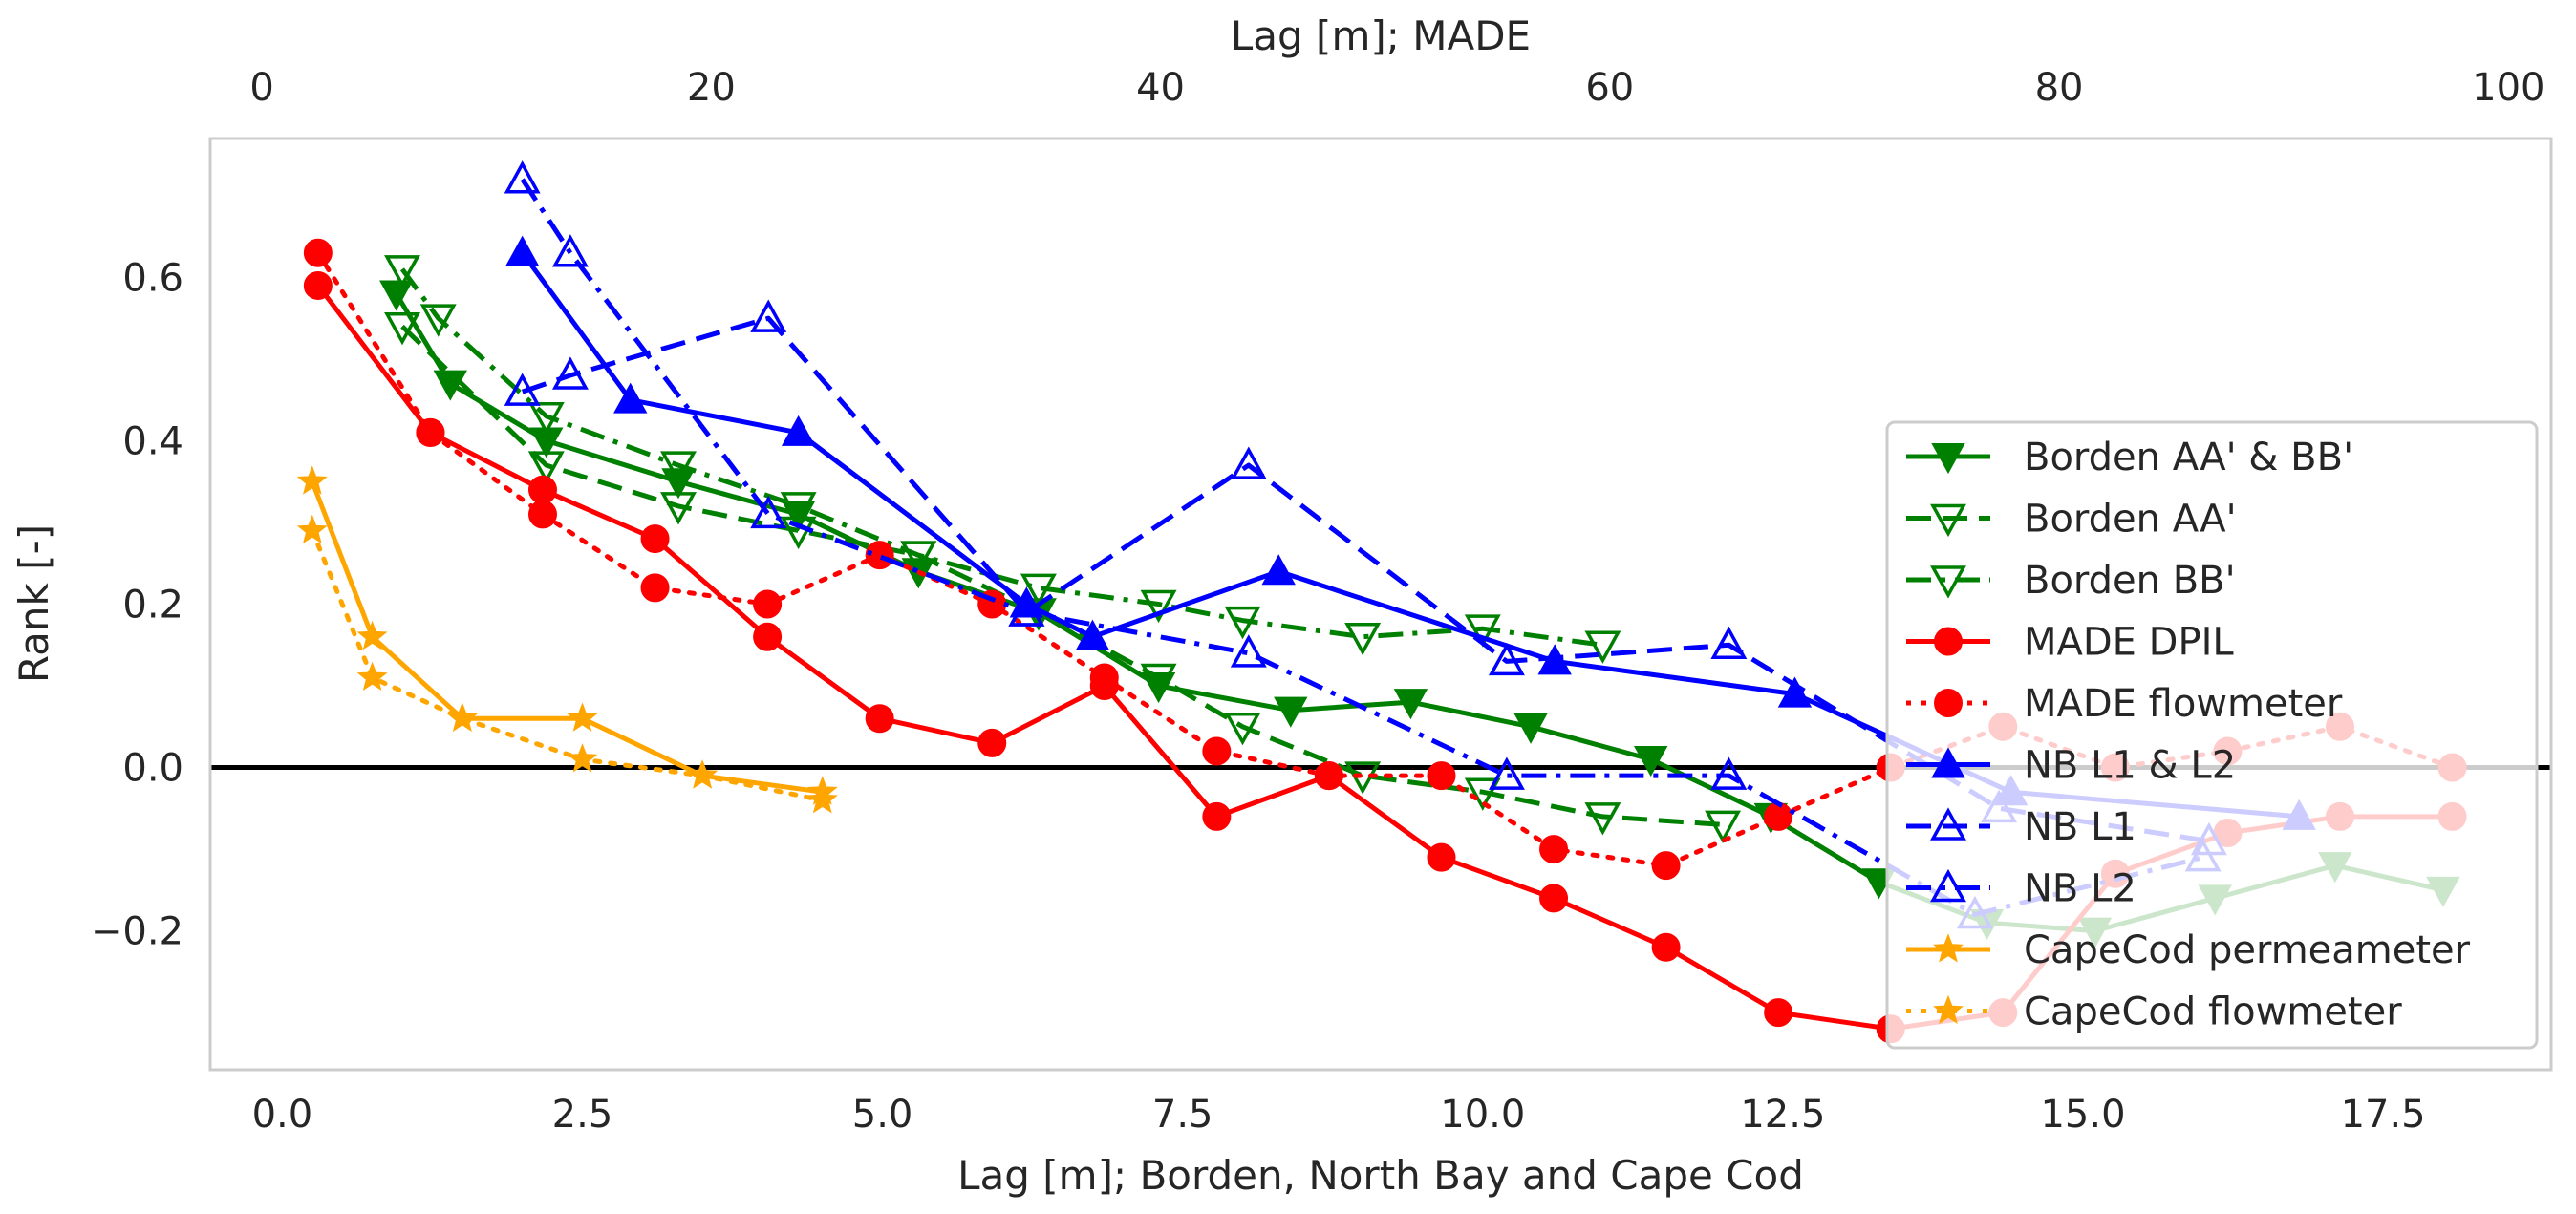  Describe the element at coordinates (1001, 457) in the screenshot. I see `series-line` at that location.